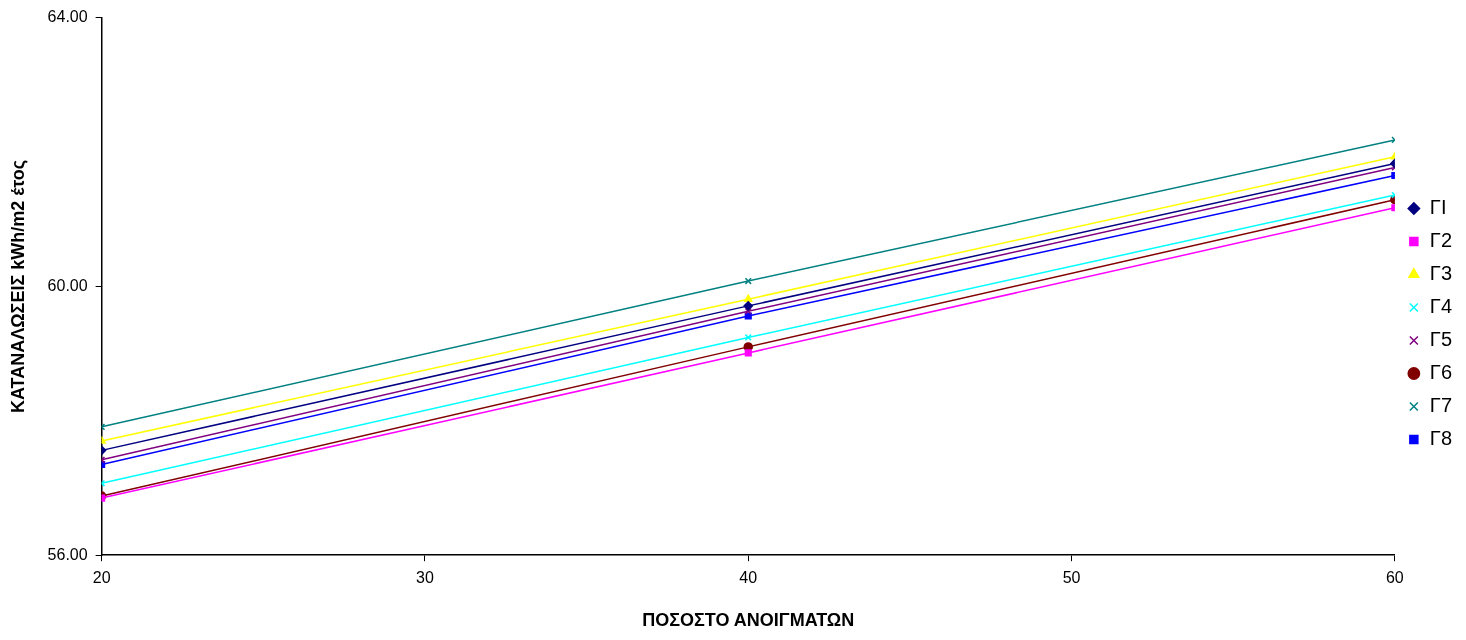  I want to click on x-tick-label: 40, so click(748, 578).